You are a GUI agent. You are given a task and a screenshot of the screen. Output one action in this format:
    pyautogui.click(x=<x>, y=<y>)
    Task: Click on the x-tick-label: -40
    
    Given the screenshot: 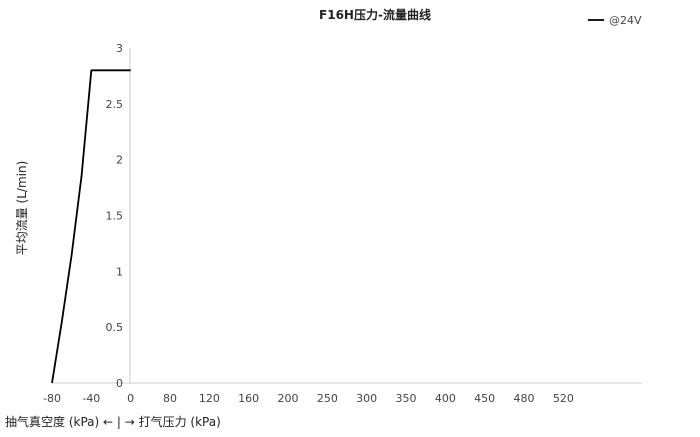 What is the action you would take?
    pyautogui.click(x=91, y=398)
    